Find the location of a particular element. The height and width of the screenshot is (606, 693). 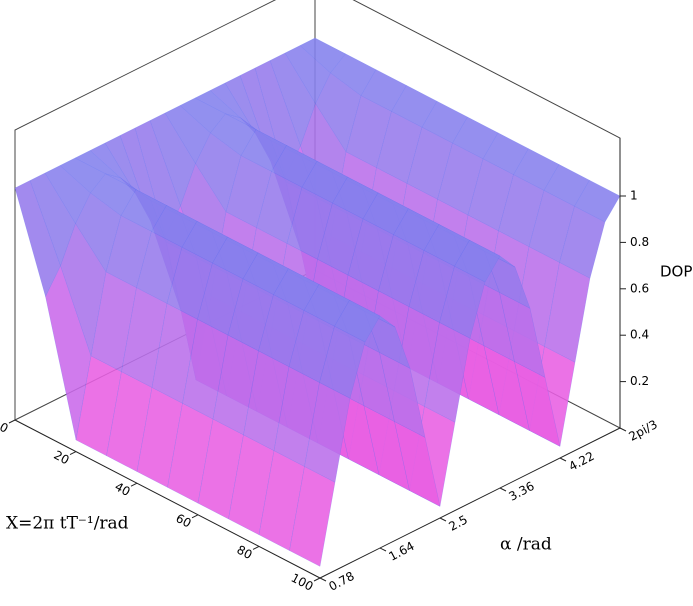

z-axis-label: DOP is located at coordinates (676, 272).